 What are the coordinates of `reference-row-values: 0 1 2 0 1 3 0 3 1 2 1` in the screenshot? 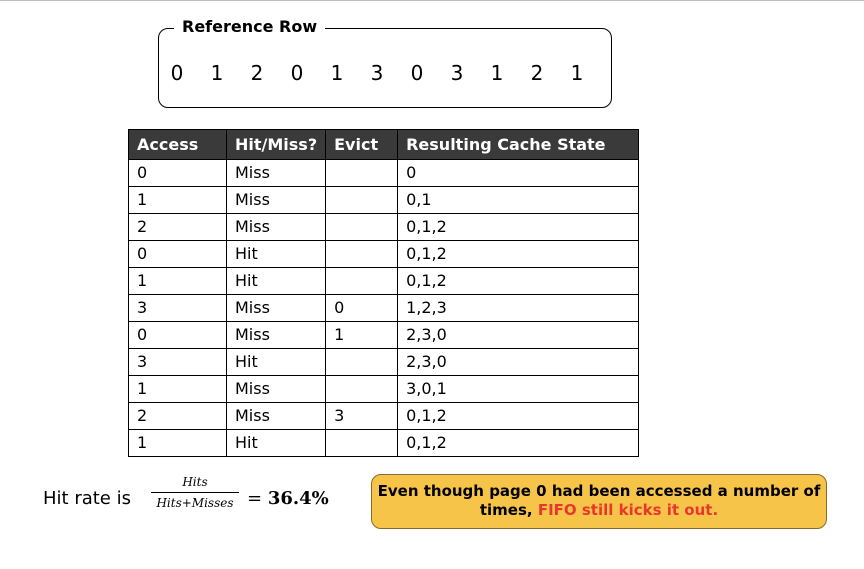 It's located at (382, 73).